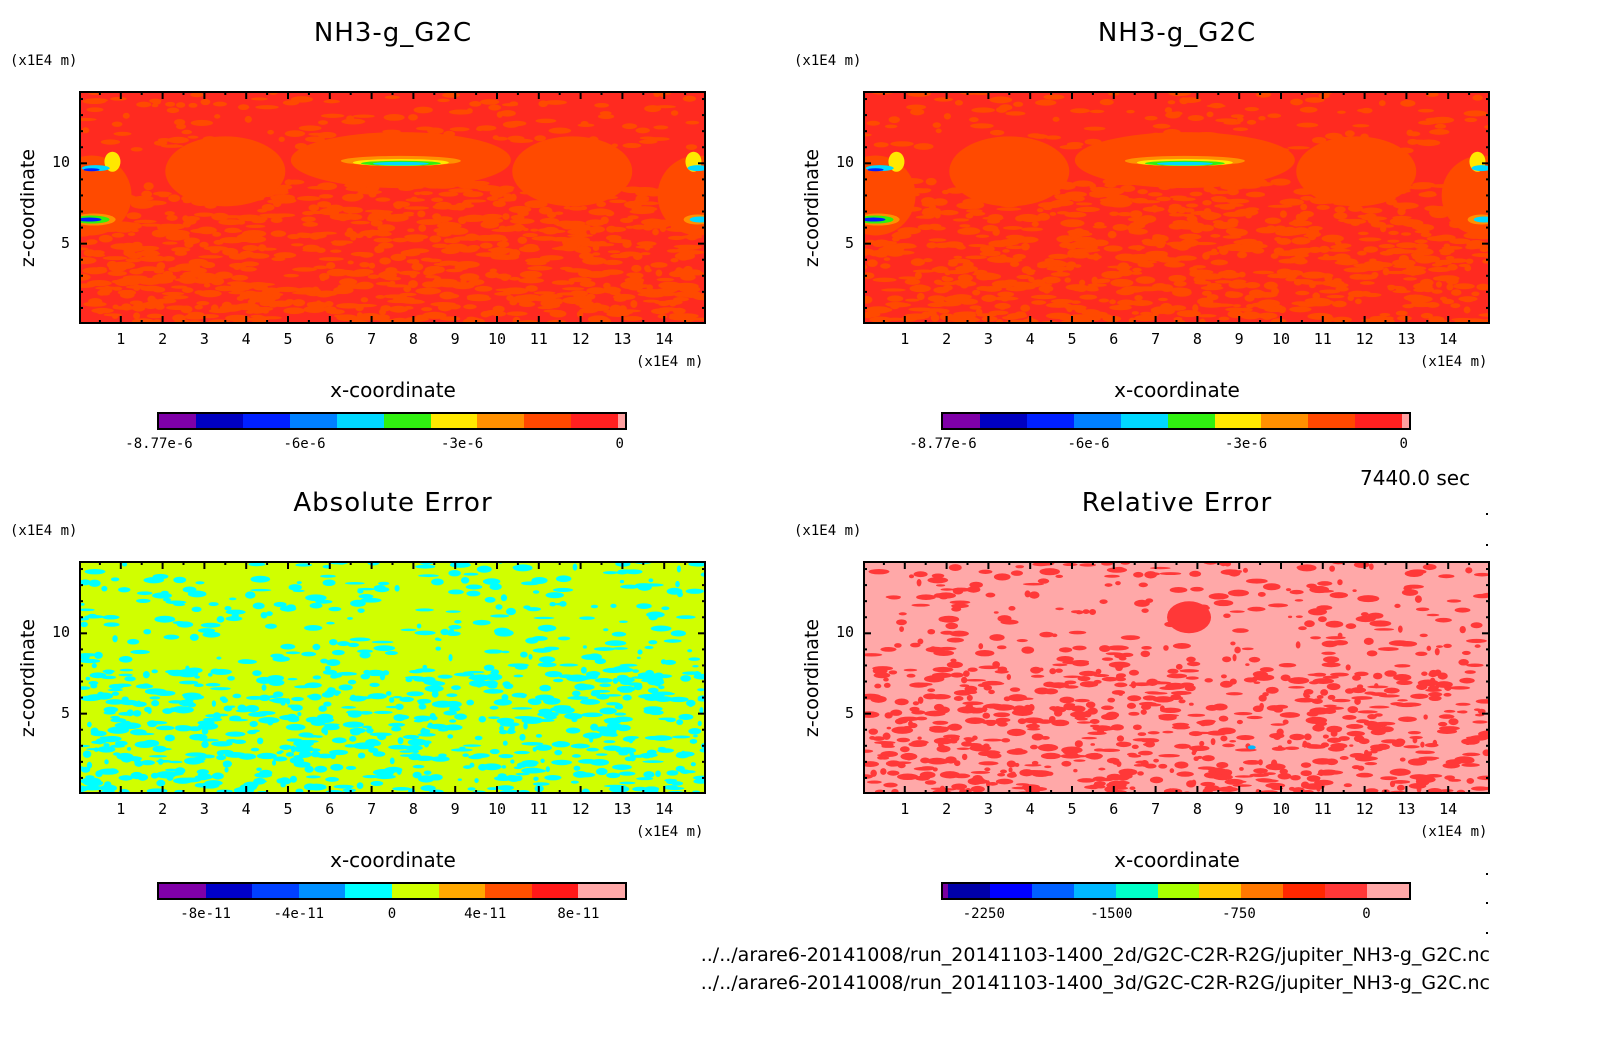  What do you see at coordinates (392, 207) in the screenshot?
I see `plot-area` at bounding box center [392, 207].